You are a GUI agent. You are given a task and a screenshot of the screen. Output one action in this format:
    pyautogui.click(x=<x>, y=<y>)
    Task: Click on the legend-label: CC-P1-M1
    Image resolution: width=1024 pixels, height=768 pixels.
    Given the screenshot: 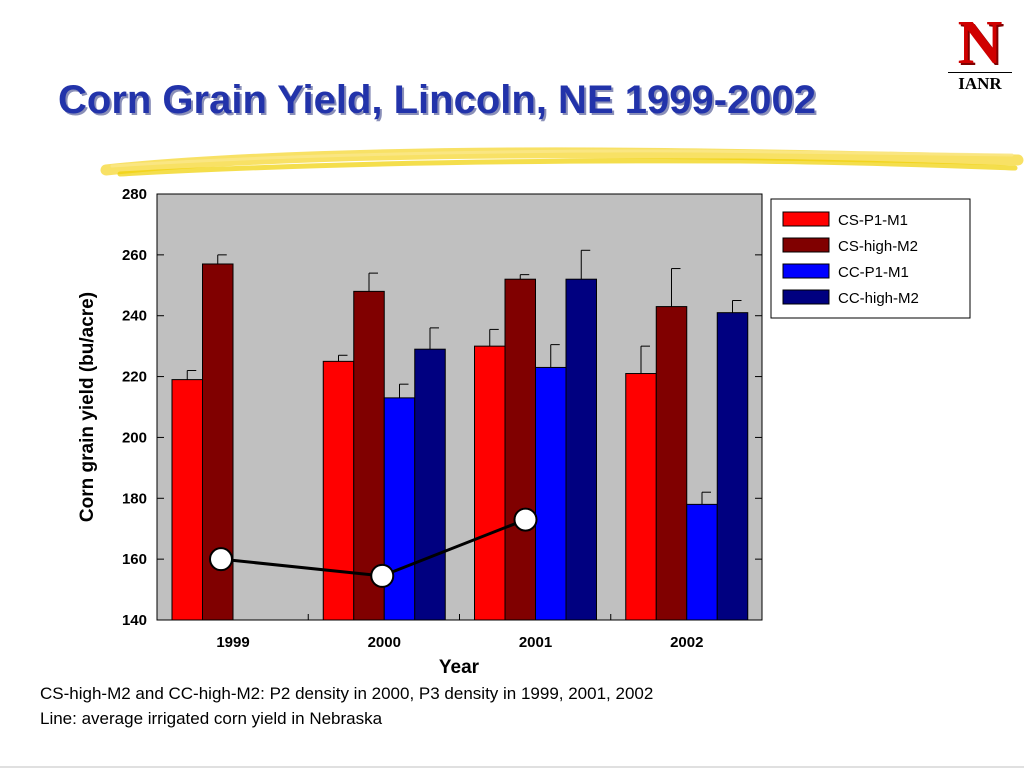 What is the action you would take?
    pyautogui.click(x=873, y=272)
    